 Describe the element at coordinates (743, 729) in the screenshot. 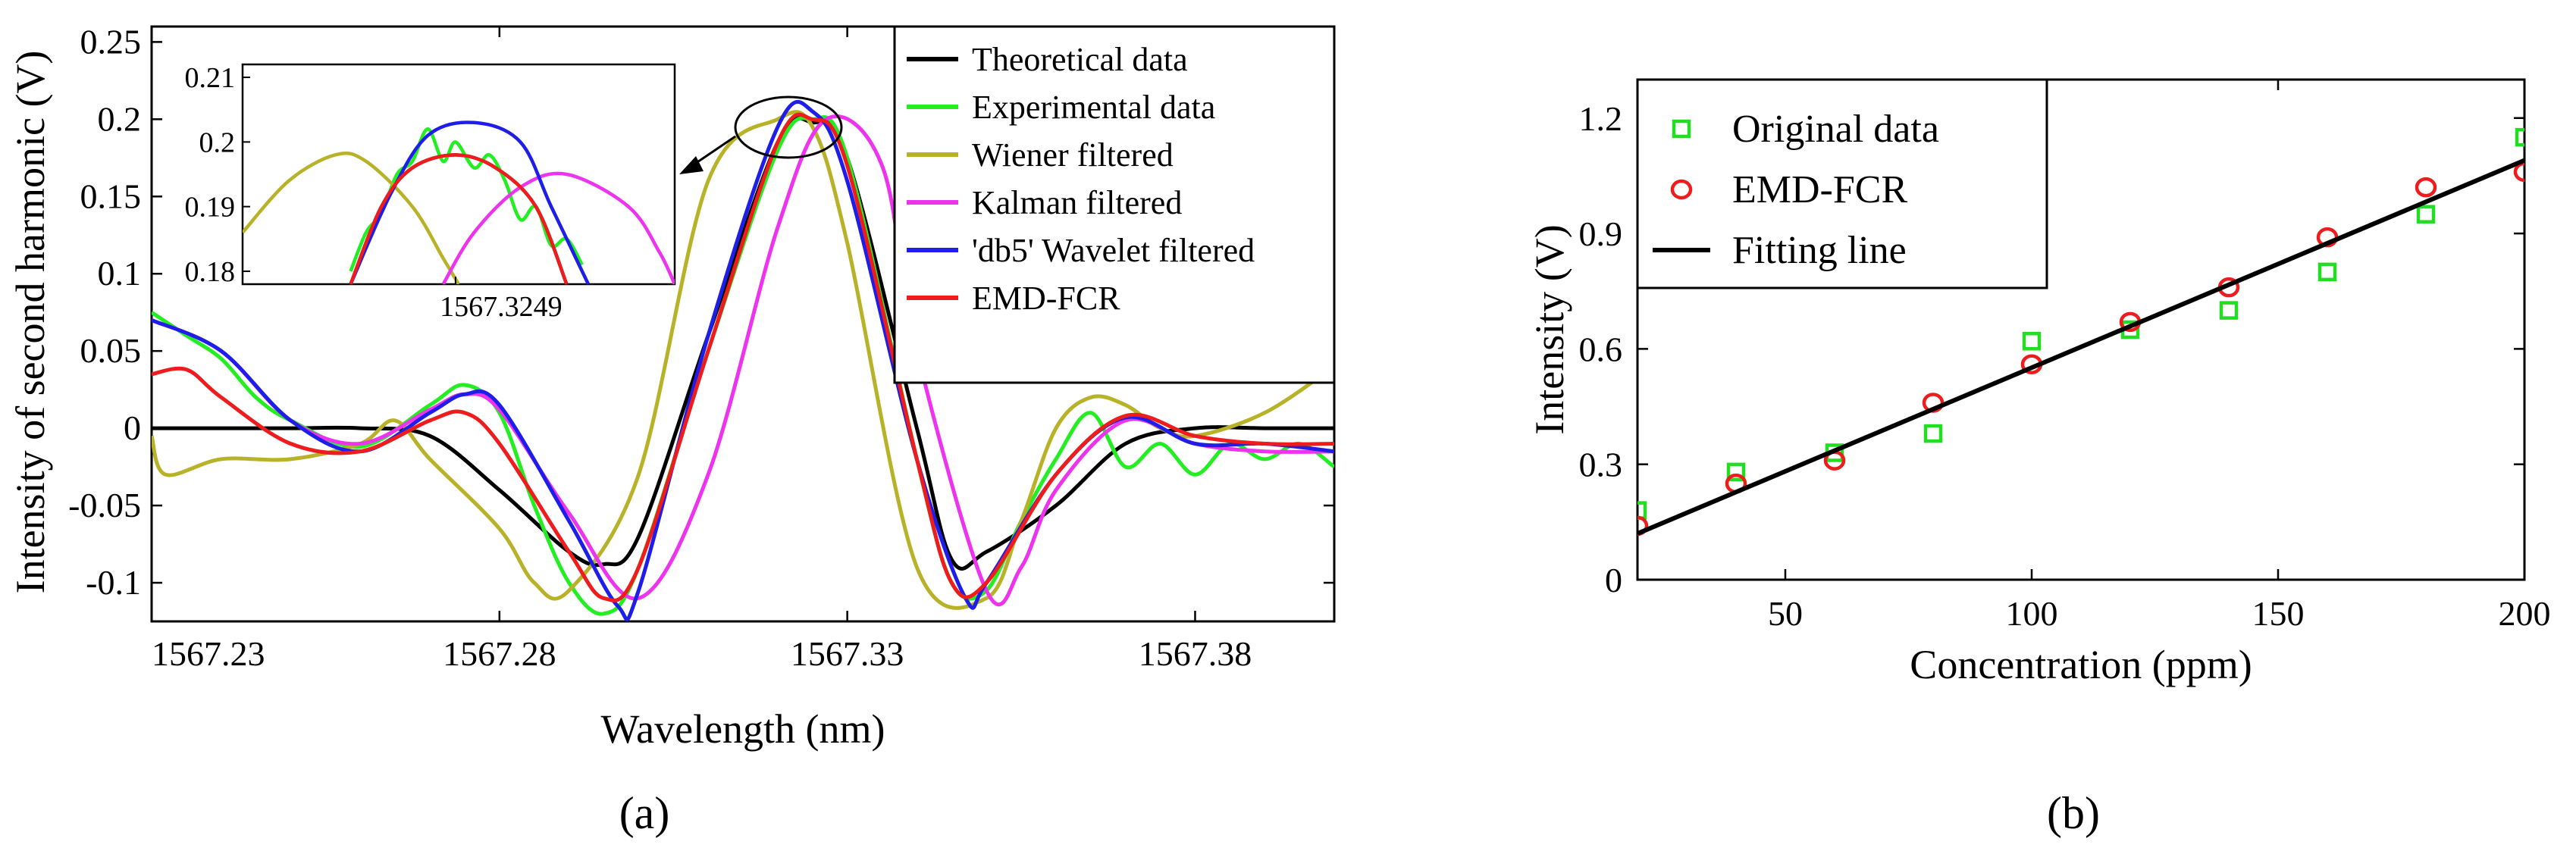

I see `panel-a-x-axis-label: Wavelength (nm)` at that location.